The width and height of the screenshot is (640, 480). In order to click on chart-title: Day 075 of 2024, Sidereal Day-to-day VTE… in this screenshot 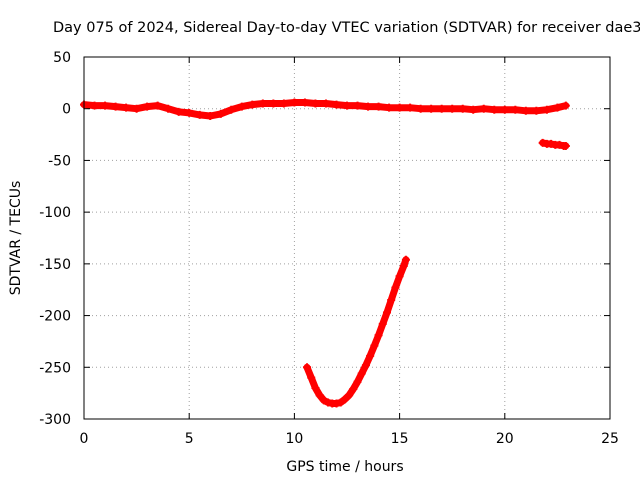, I will do `click(346, 28)`.